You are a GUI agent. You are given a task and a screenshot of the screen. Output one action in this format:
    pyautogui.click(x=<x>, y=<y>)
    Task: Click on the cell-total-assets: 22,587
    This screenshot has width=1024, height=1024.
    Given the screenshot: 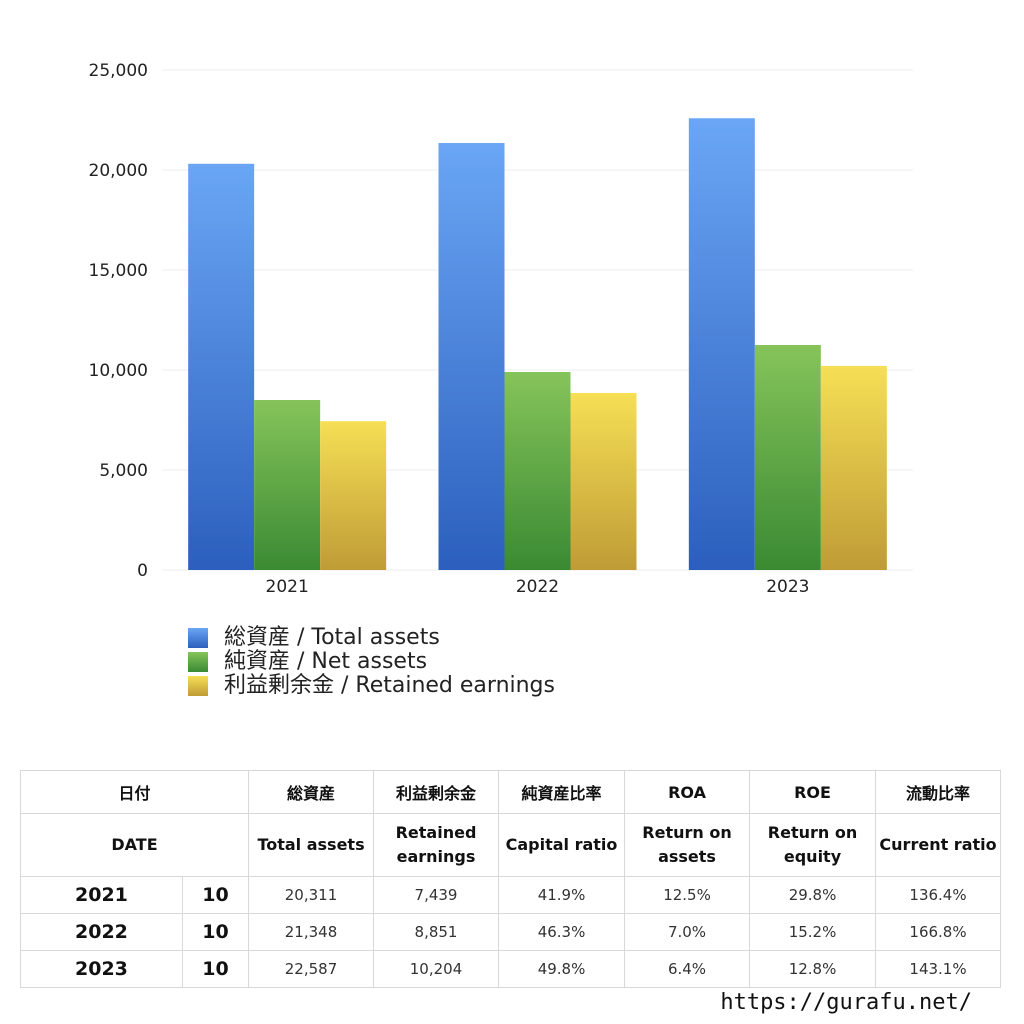 What is the action you would take?
    pyautogui.click(x=311, y=969)
    